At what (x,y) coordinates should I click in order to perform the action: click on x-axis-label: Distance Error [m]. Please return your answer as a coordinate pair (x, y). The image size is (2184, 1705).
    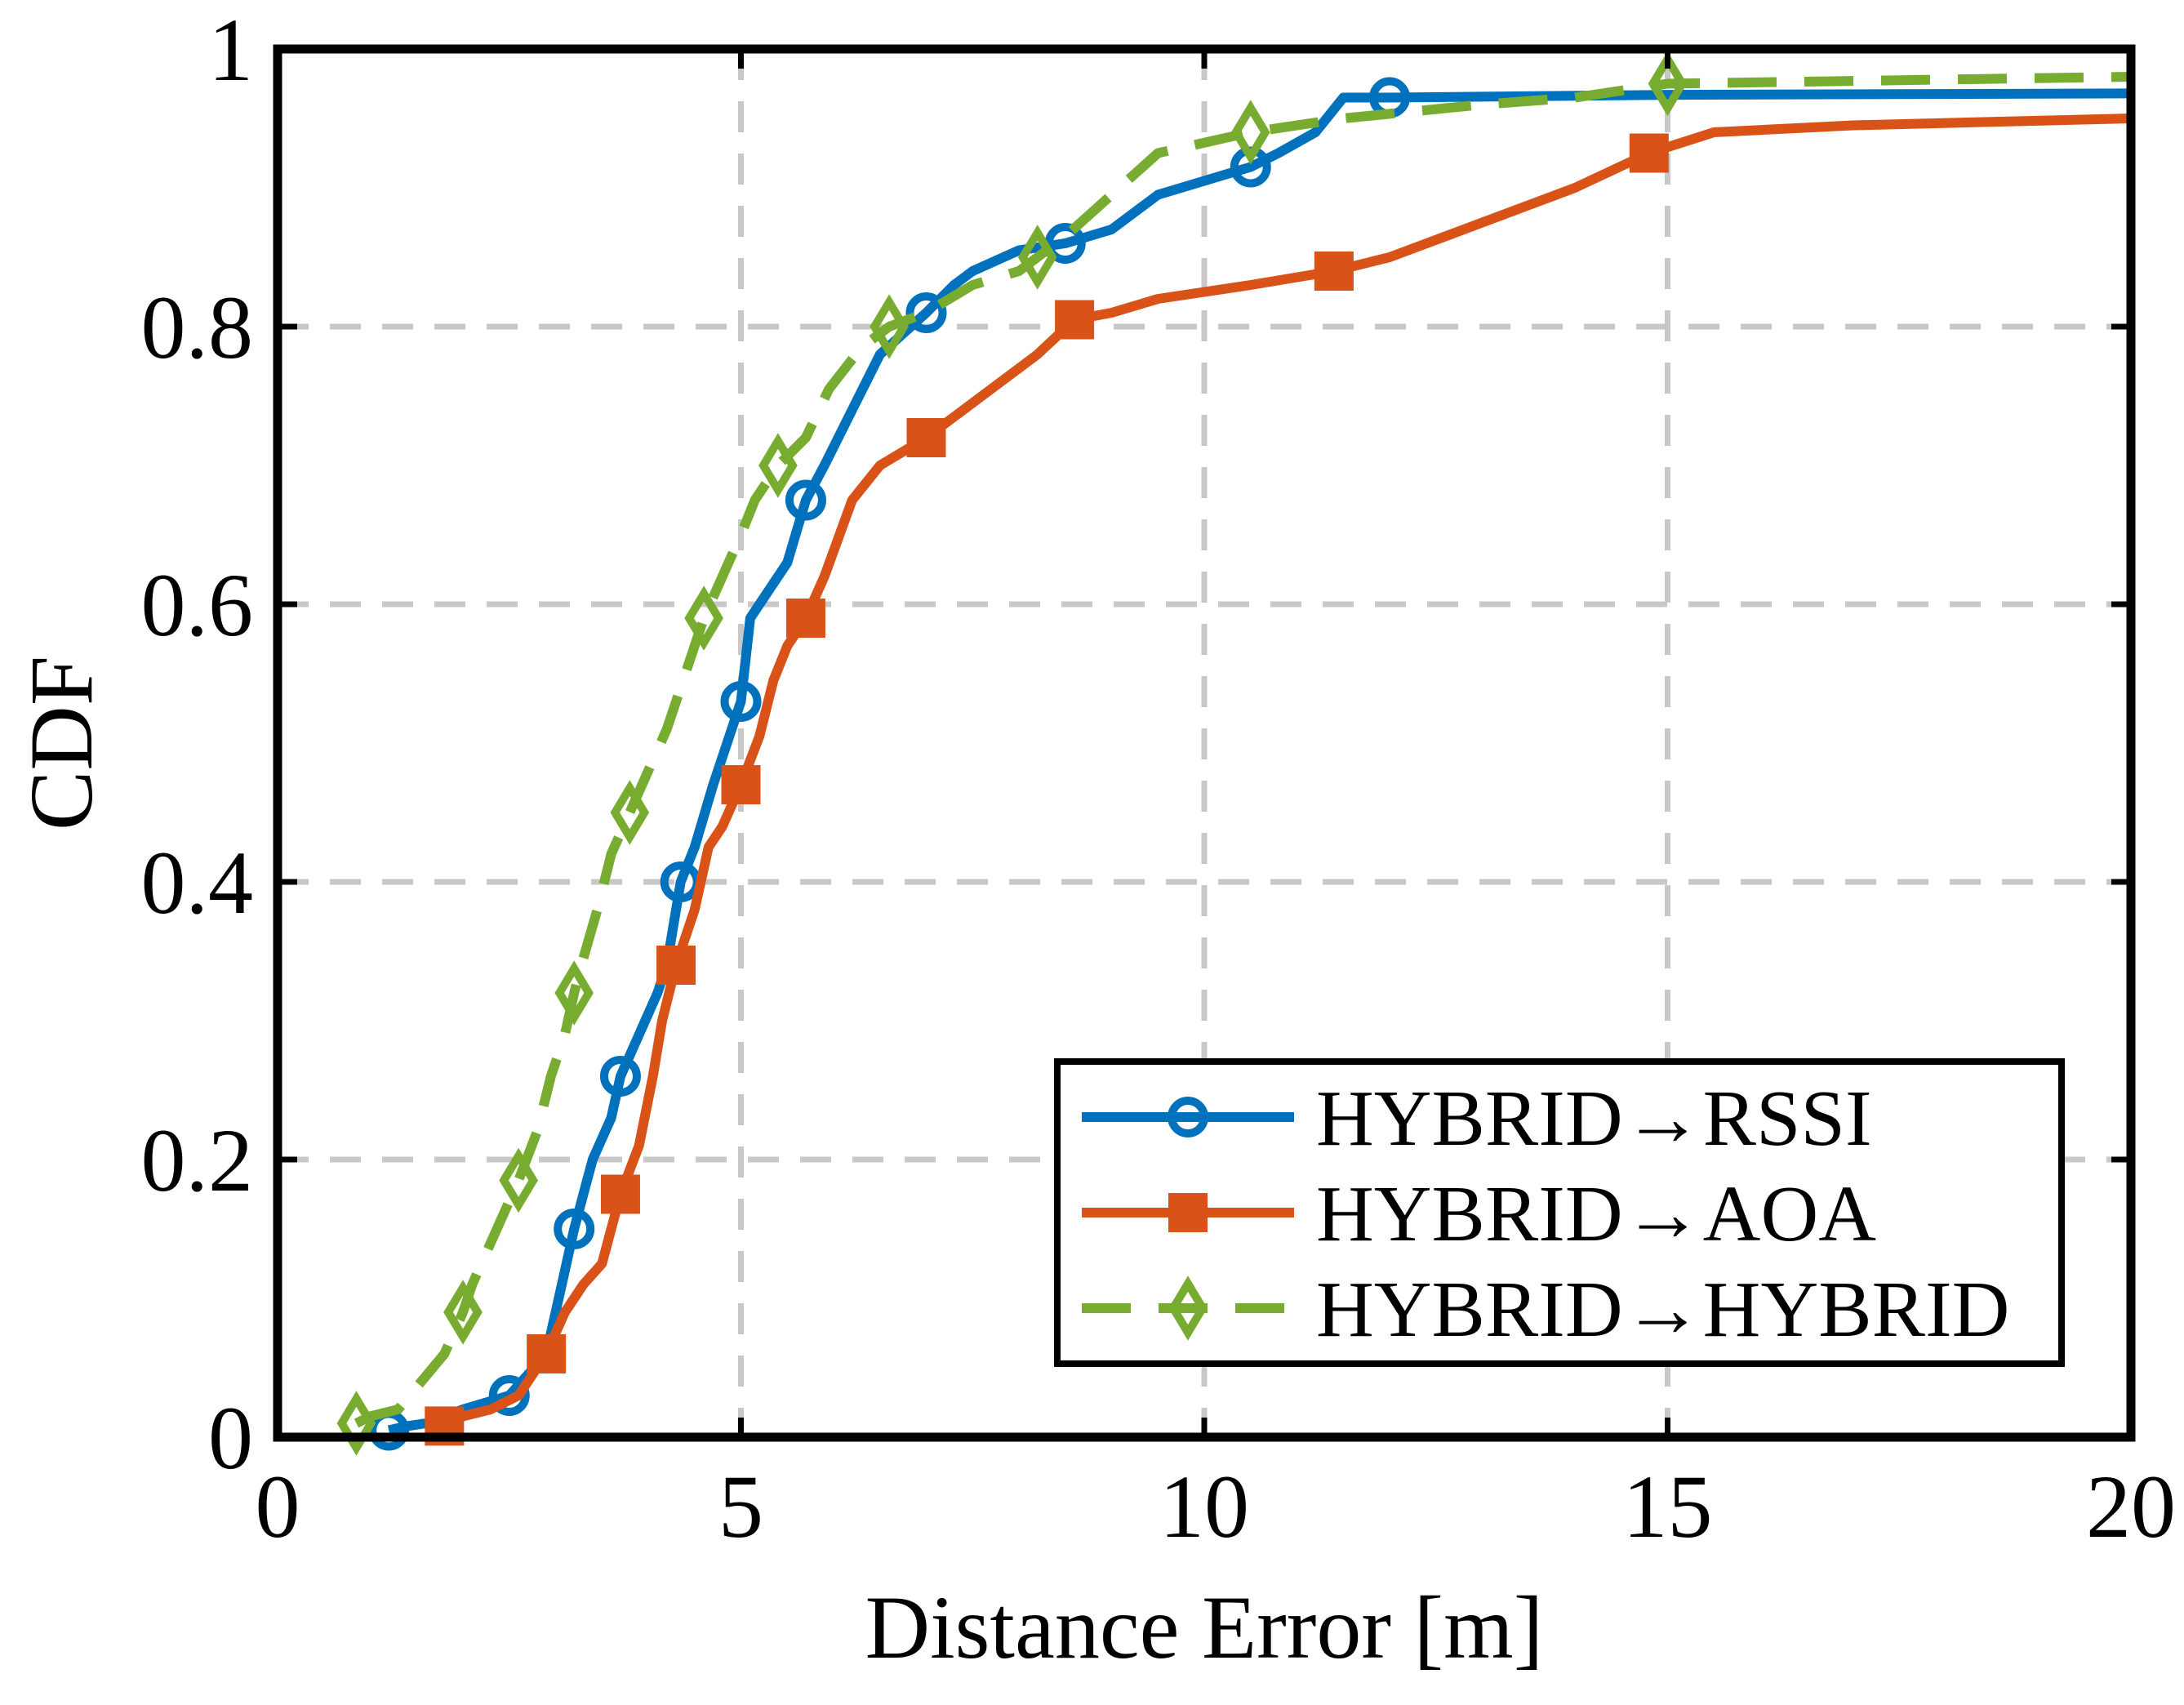
    Looking at the image, I should click on (1204, 1627).